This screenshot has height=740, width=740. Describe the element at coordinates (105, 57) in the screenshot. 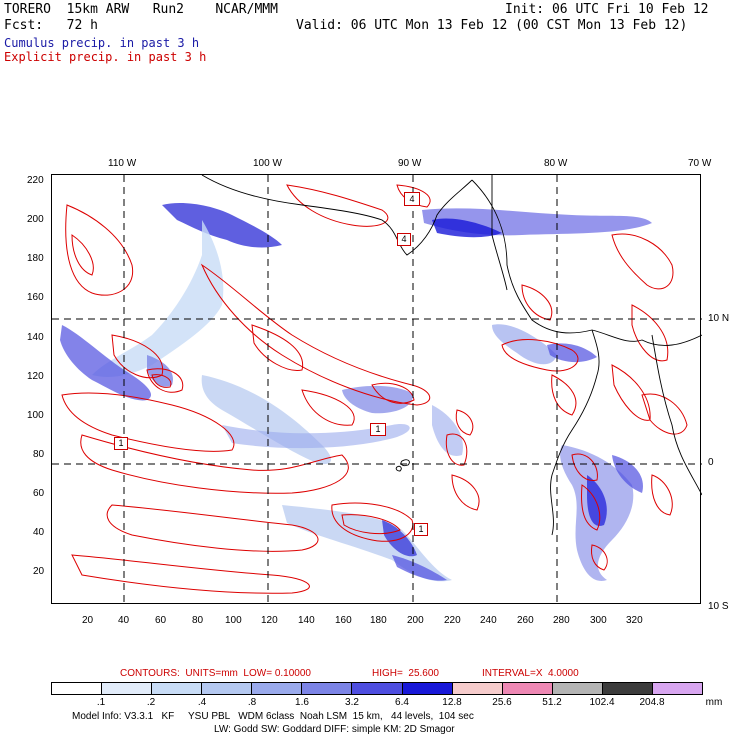

I see `legend-explicit: Explicit precip. in past 3 h` at that location.